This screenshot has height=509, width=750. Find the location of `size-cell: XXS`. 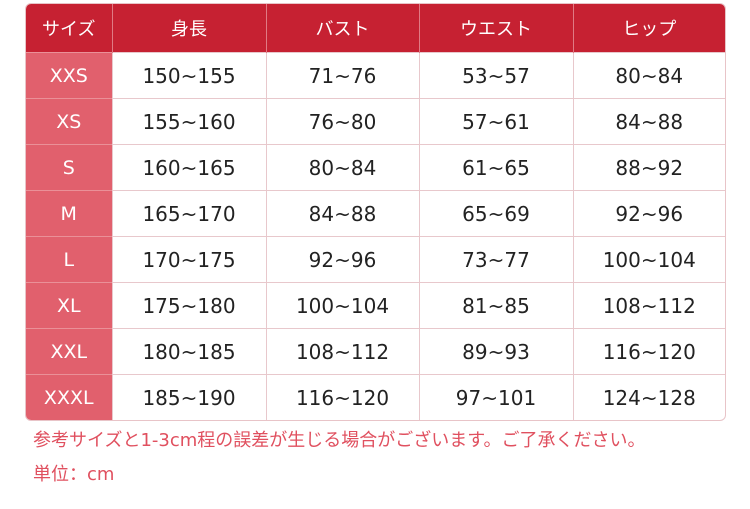

size-cell: XXS is located at coordinates (69, 75).